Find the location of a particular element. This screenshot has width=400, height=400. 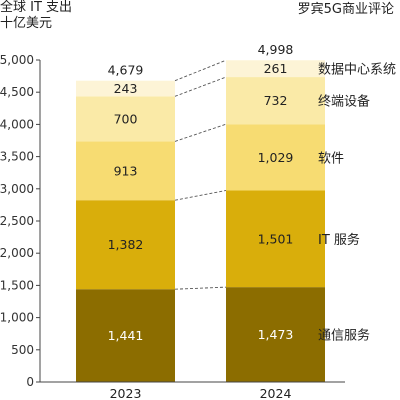

data-label: 261 is located at coordinates (276, 68).